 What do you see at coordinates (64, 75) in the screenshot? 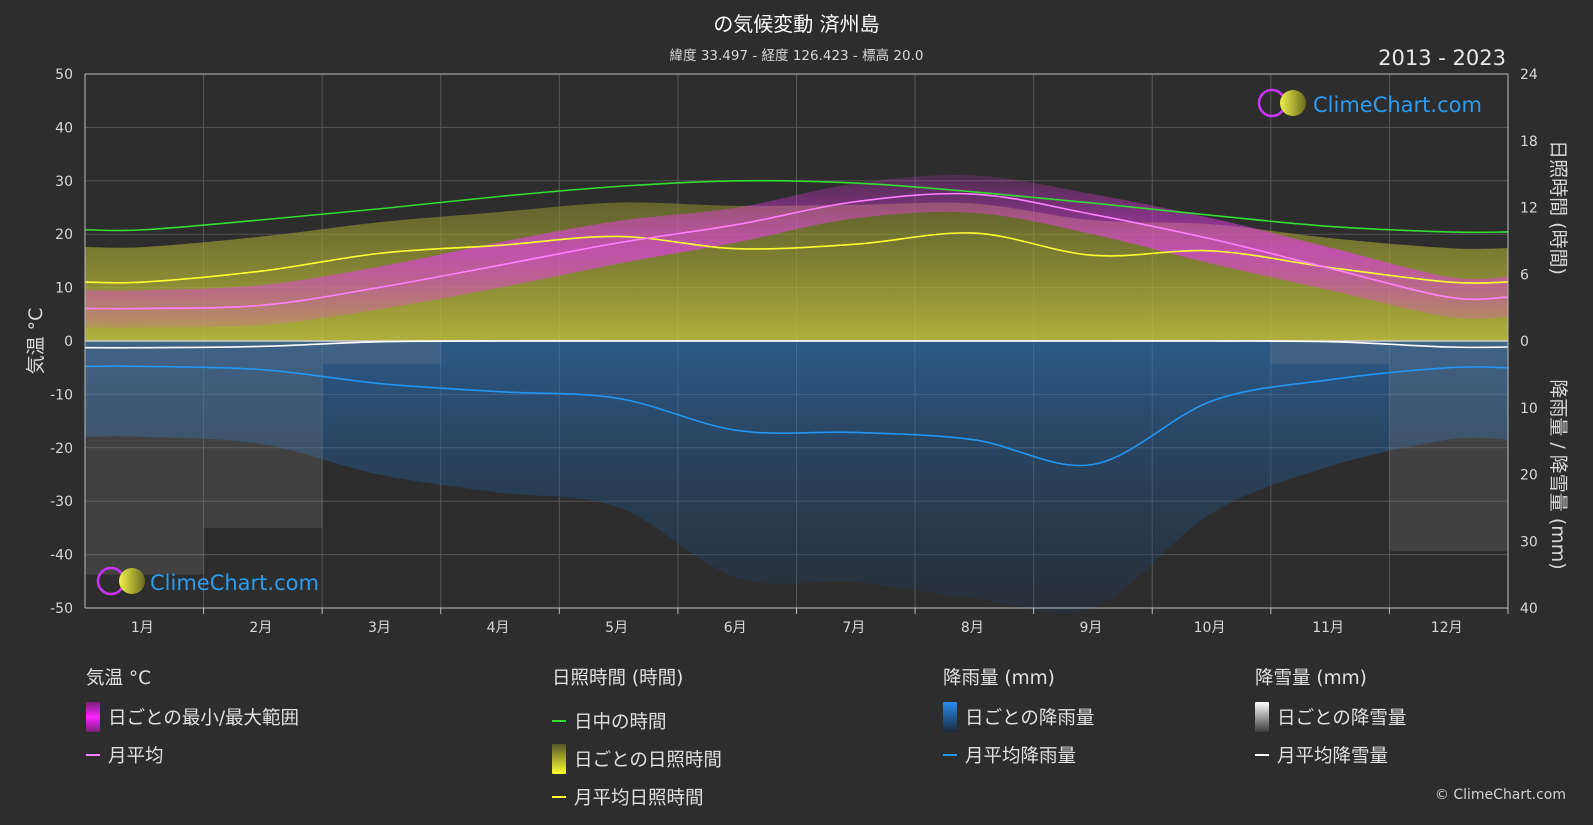
I see `left-tick-label: 50` at bounding box center [64, 75].